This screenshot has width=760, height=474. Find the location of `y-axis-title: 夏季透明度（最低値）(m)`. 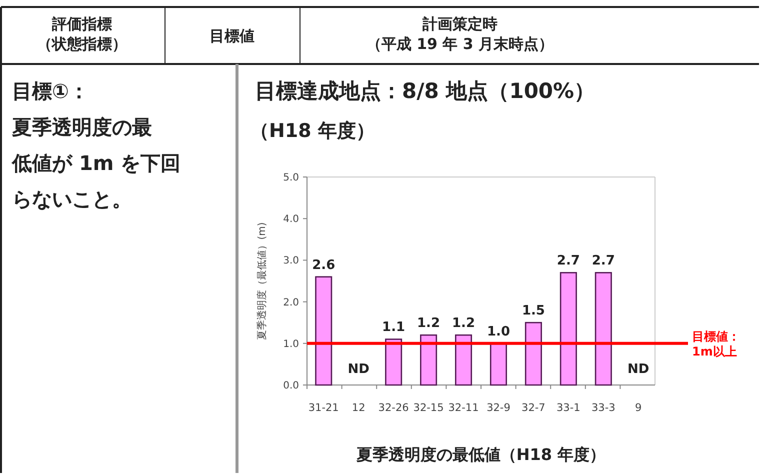

y-axis-title: 夏季透明度（最低値）(m) is located at coordinates (262, 281).